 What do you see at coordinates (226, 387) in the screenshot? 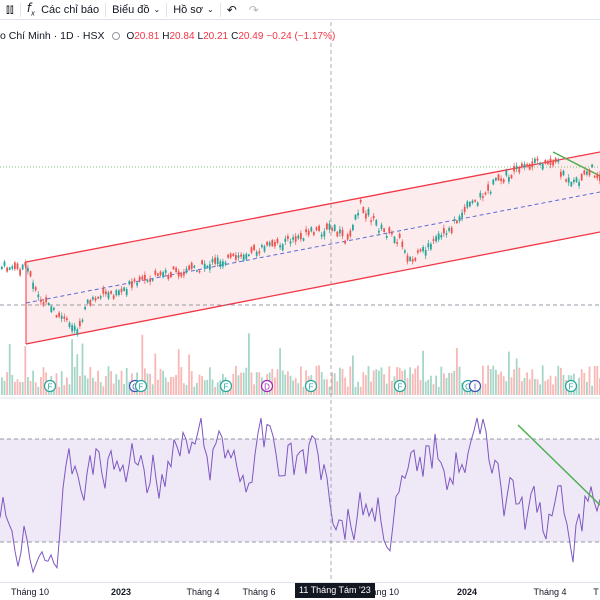
I see `event-marker-label: F` at bounding box center [226, 387].